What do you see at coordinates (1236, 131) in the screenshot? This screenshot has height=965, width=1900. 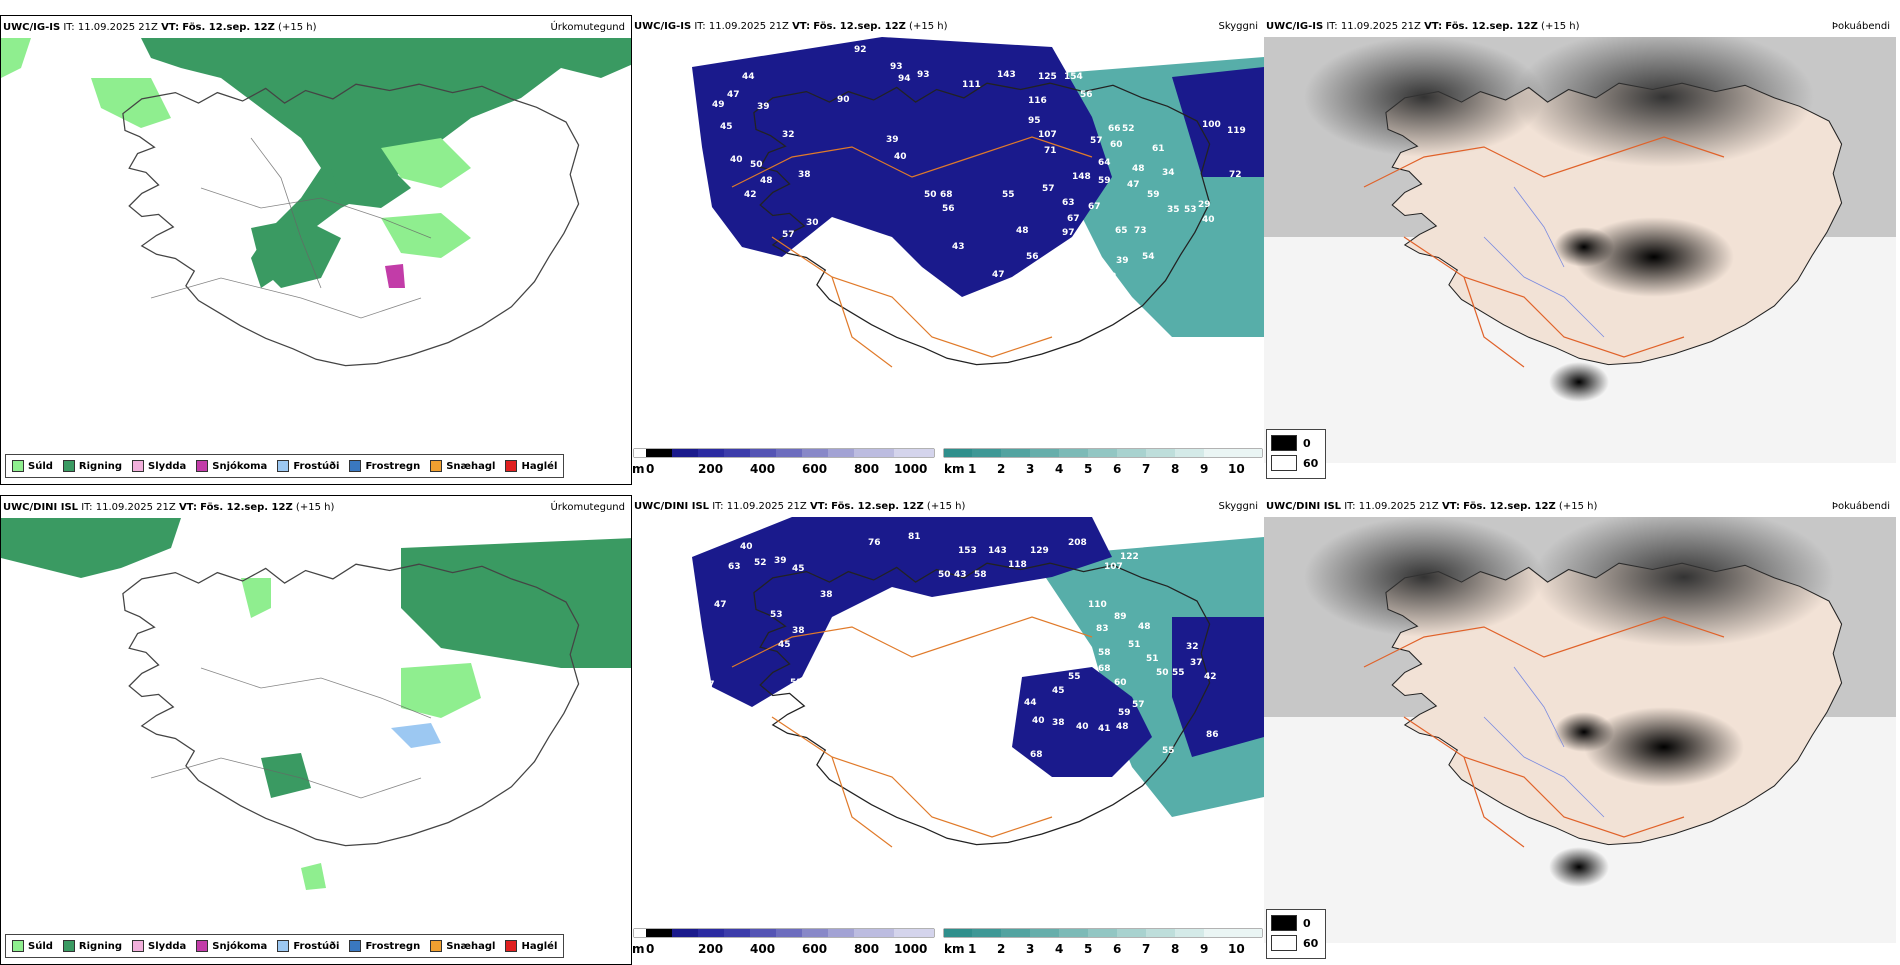 I see `cloud-label: 119` at bounding box center [1236, 131].